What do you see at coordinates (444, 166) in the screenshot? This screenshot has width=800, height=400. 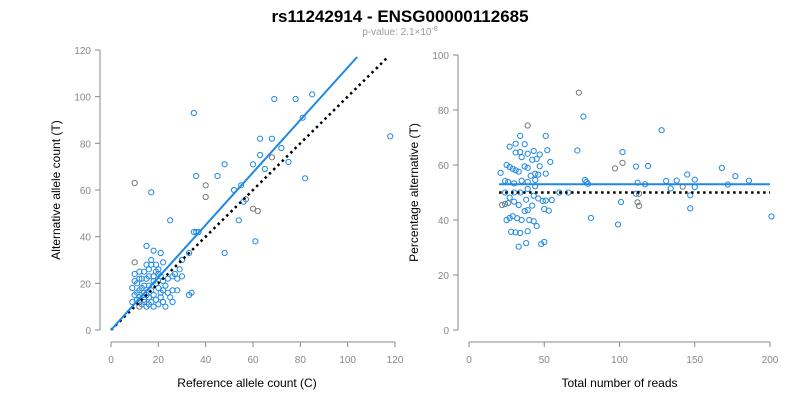 I see `y-tick-label: 60` at bounding box center [444, 166].